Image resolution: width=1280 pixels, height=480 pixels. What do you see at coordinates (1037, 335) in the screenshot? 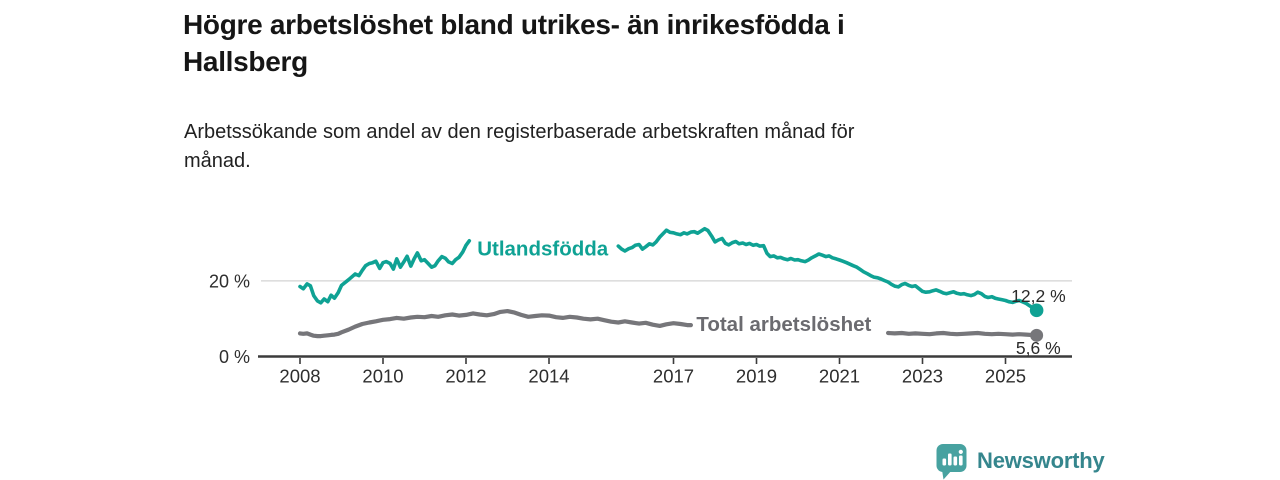
I see `end-dot-total-arbetsloshet` at bounding box center [1037, 335].